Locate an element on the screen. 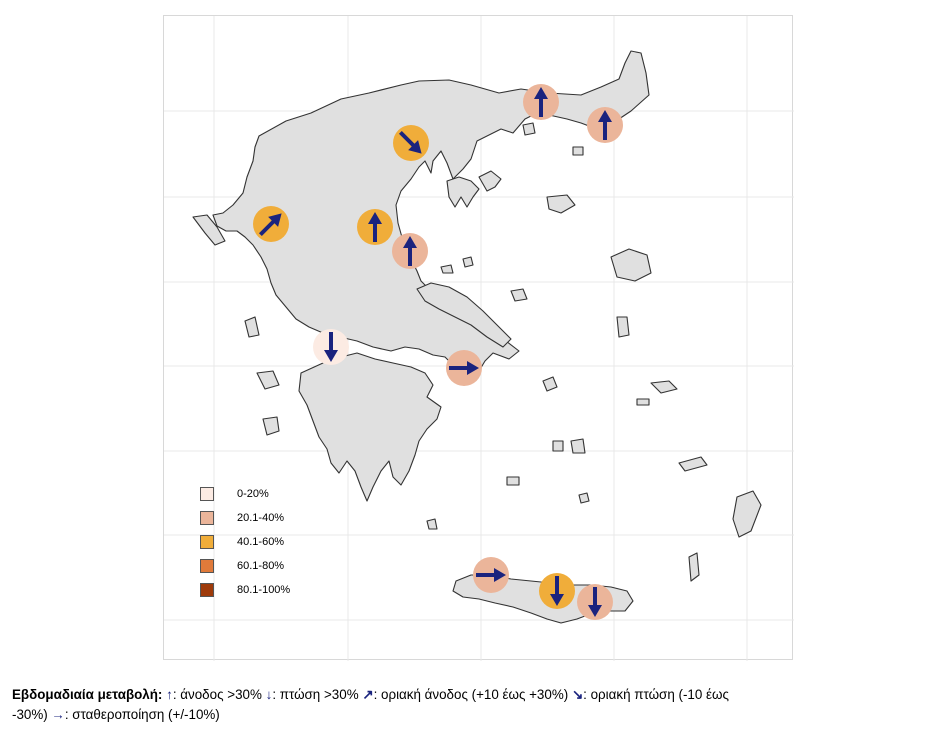 The width and height of the screenshot is (925, 745). kythira is located at coordinates (432, 524).